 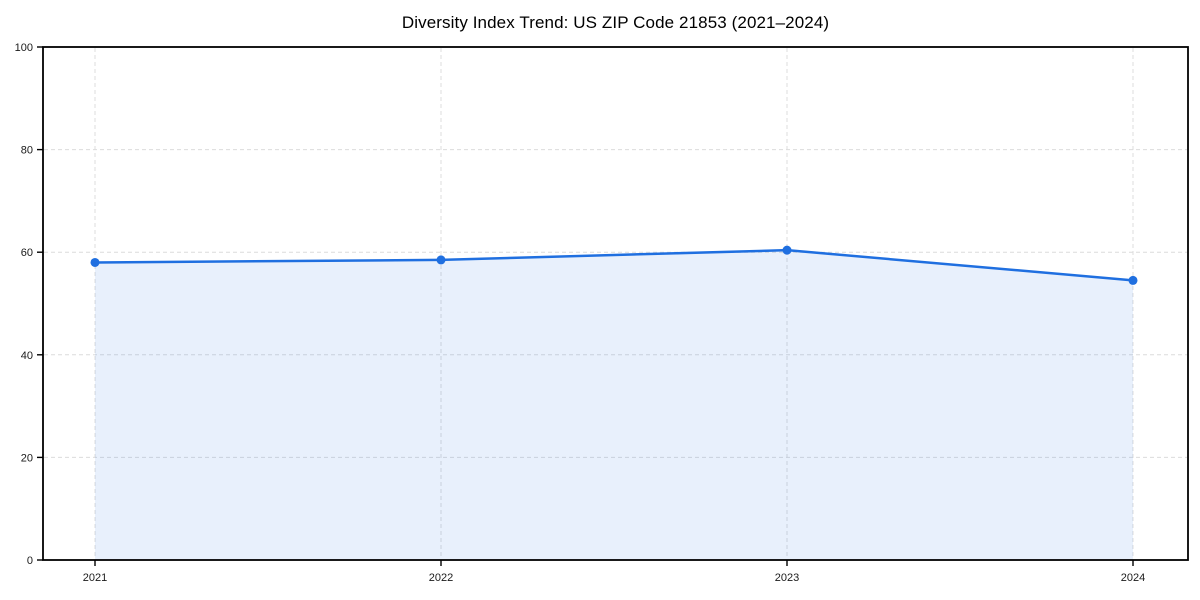 I want to click on x-tick-label: 2022, so click(x=441, y=578).